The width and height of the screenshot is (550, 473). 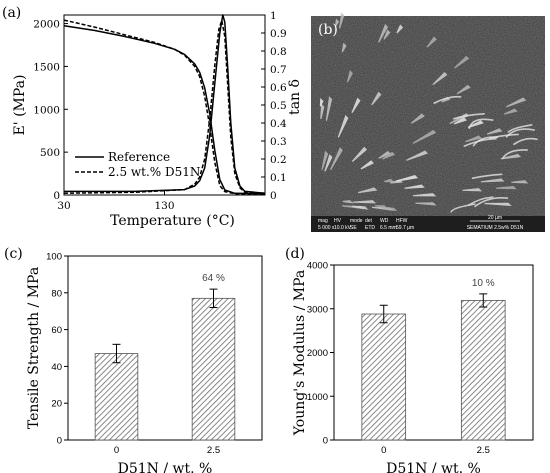 What do you see at coordinates (56, 330) in the screenshot?
I see `y-tick-label-c: 60` at bounding box center [56, 330].